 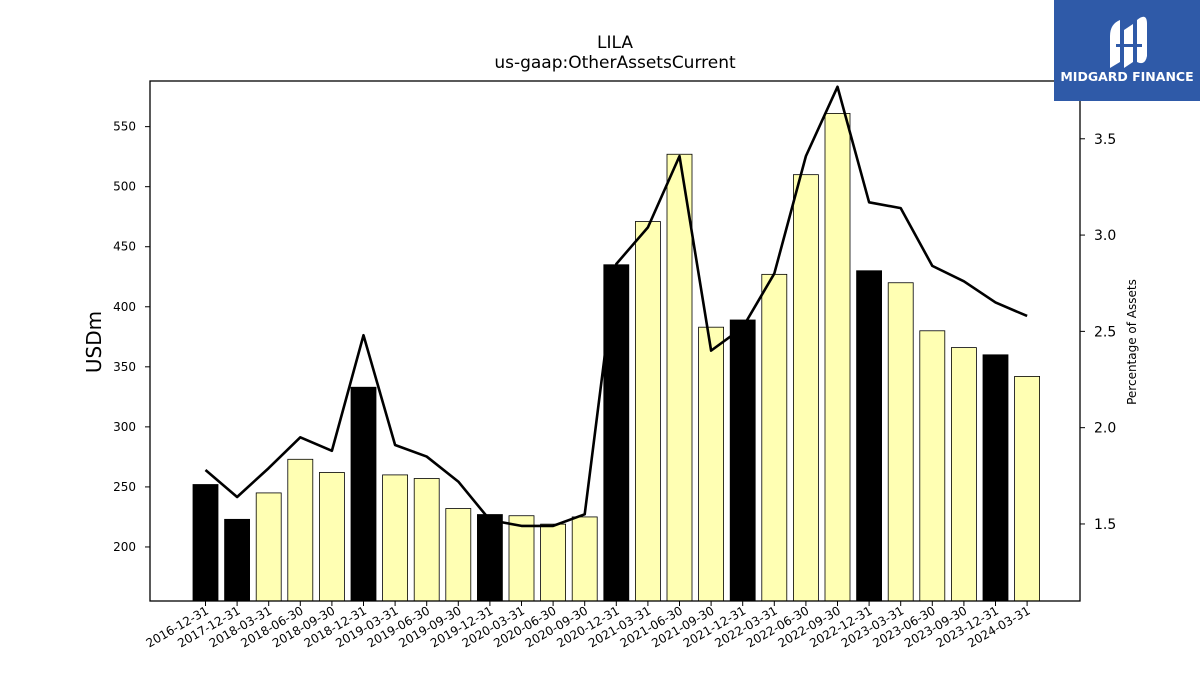 What do you see at coordinates (124, 547) in the screenshot?
I see `y-tick-label-200: 200` at bounding box center [124, 547].